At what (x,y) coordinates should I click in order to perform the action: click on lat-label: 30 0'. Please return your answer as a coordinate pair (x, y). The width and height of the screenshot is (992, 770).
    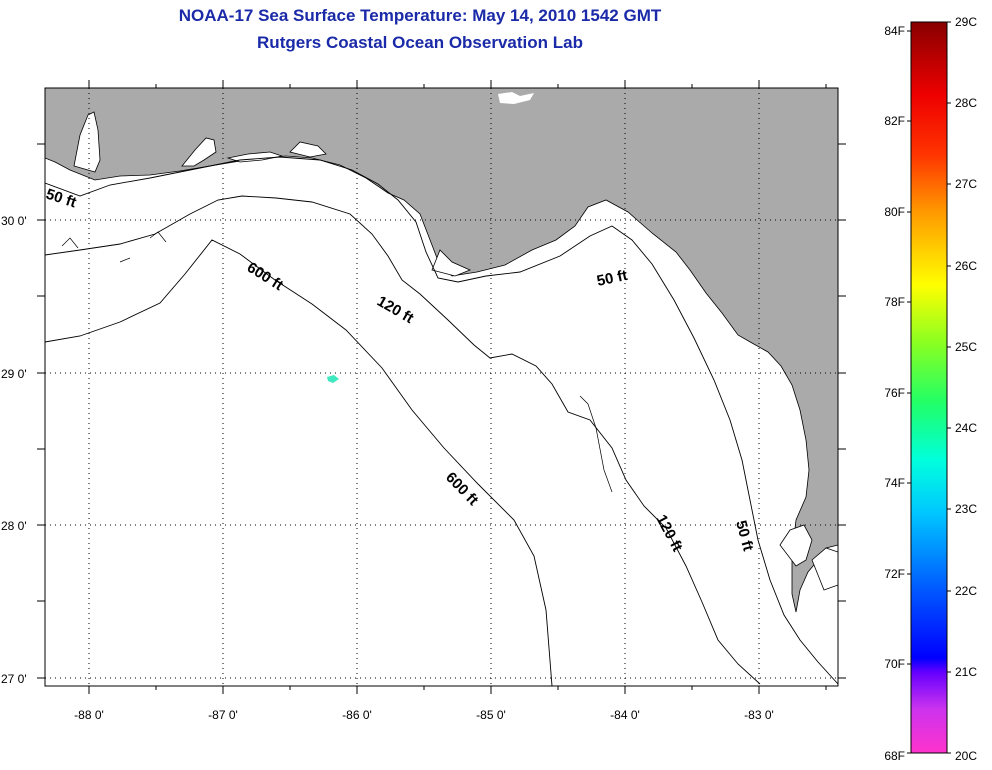
    Looking at the image, I should click on (14, 221).